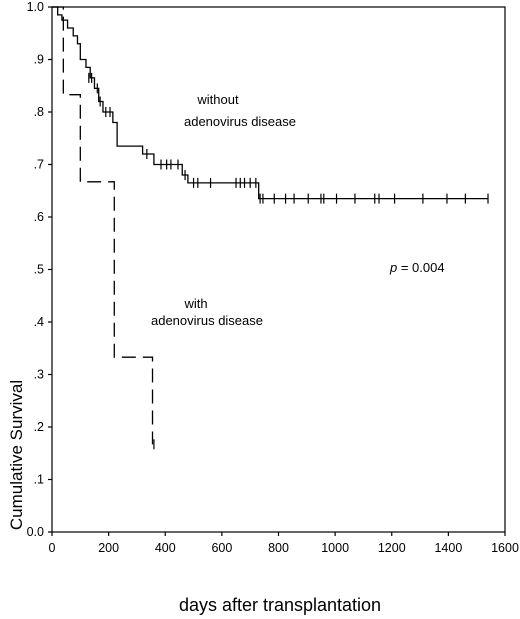 This screenshot has height=619, width=520. Describe the element at coordinates (278, 548) in the screenshot. I see `x-tick-label: 800` at that location.